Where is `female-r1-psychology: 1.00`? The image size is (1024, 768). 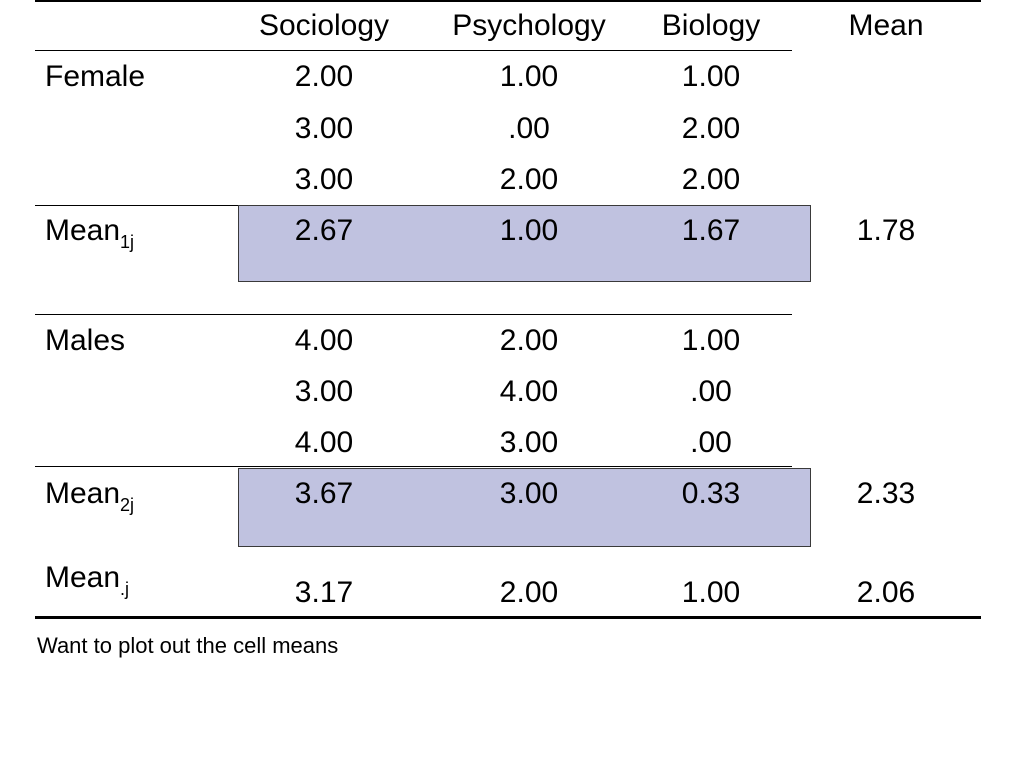 female-r1-psychology: 1.00 is located at coordinates (529, 76).